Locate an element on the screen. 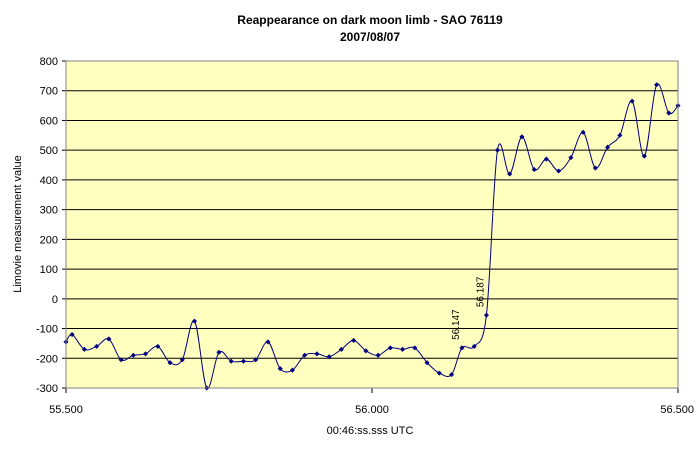 The height and width of the screenshot is (450, 700). y-tick-label: 500 is located at coordinates (49, 151).